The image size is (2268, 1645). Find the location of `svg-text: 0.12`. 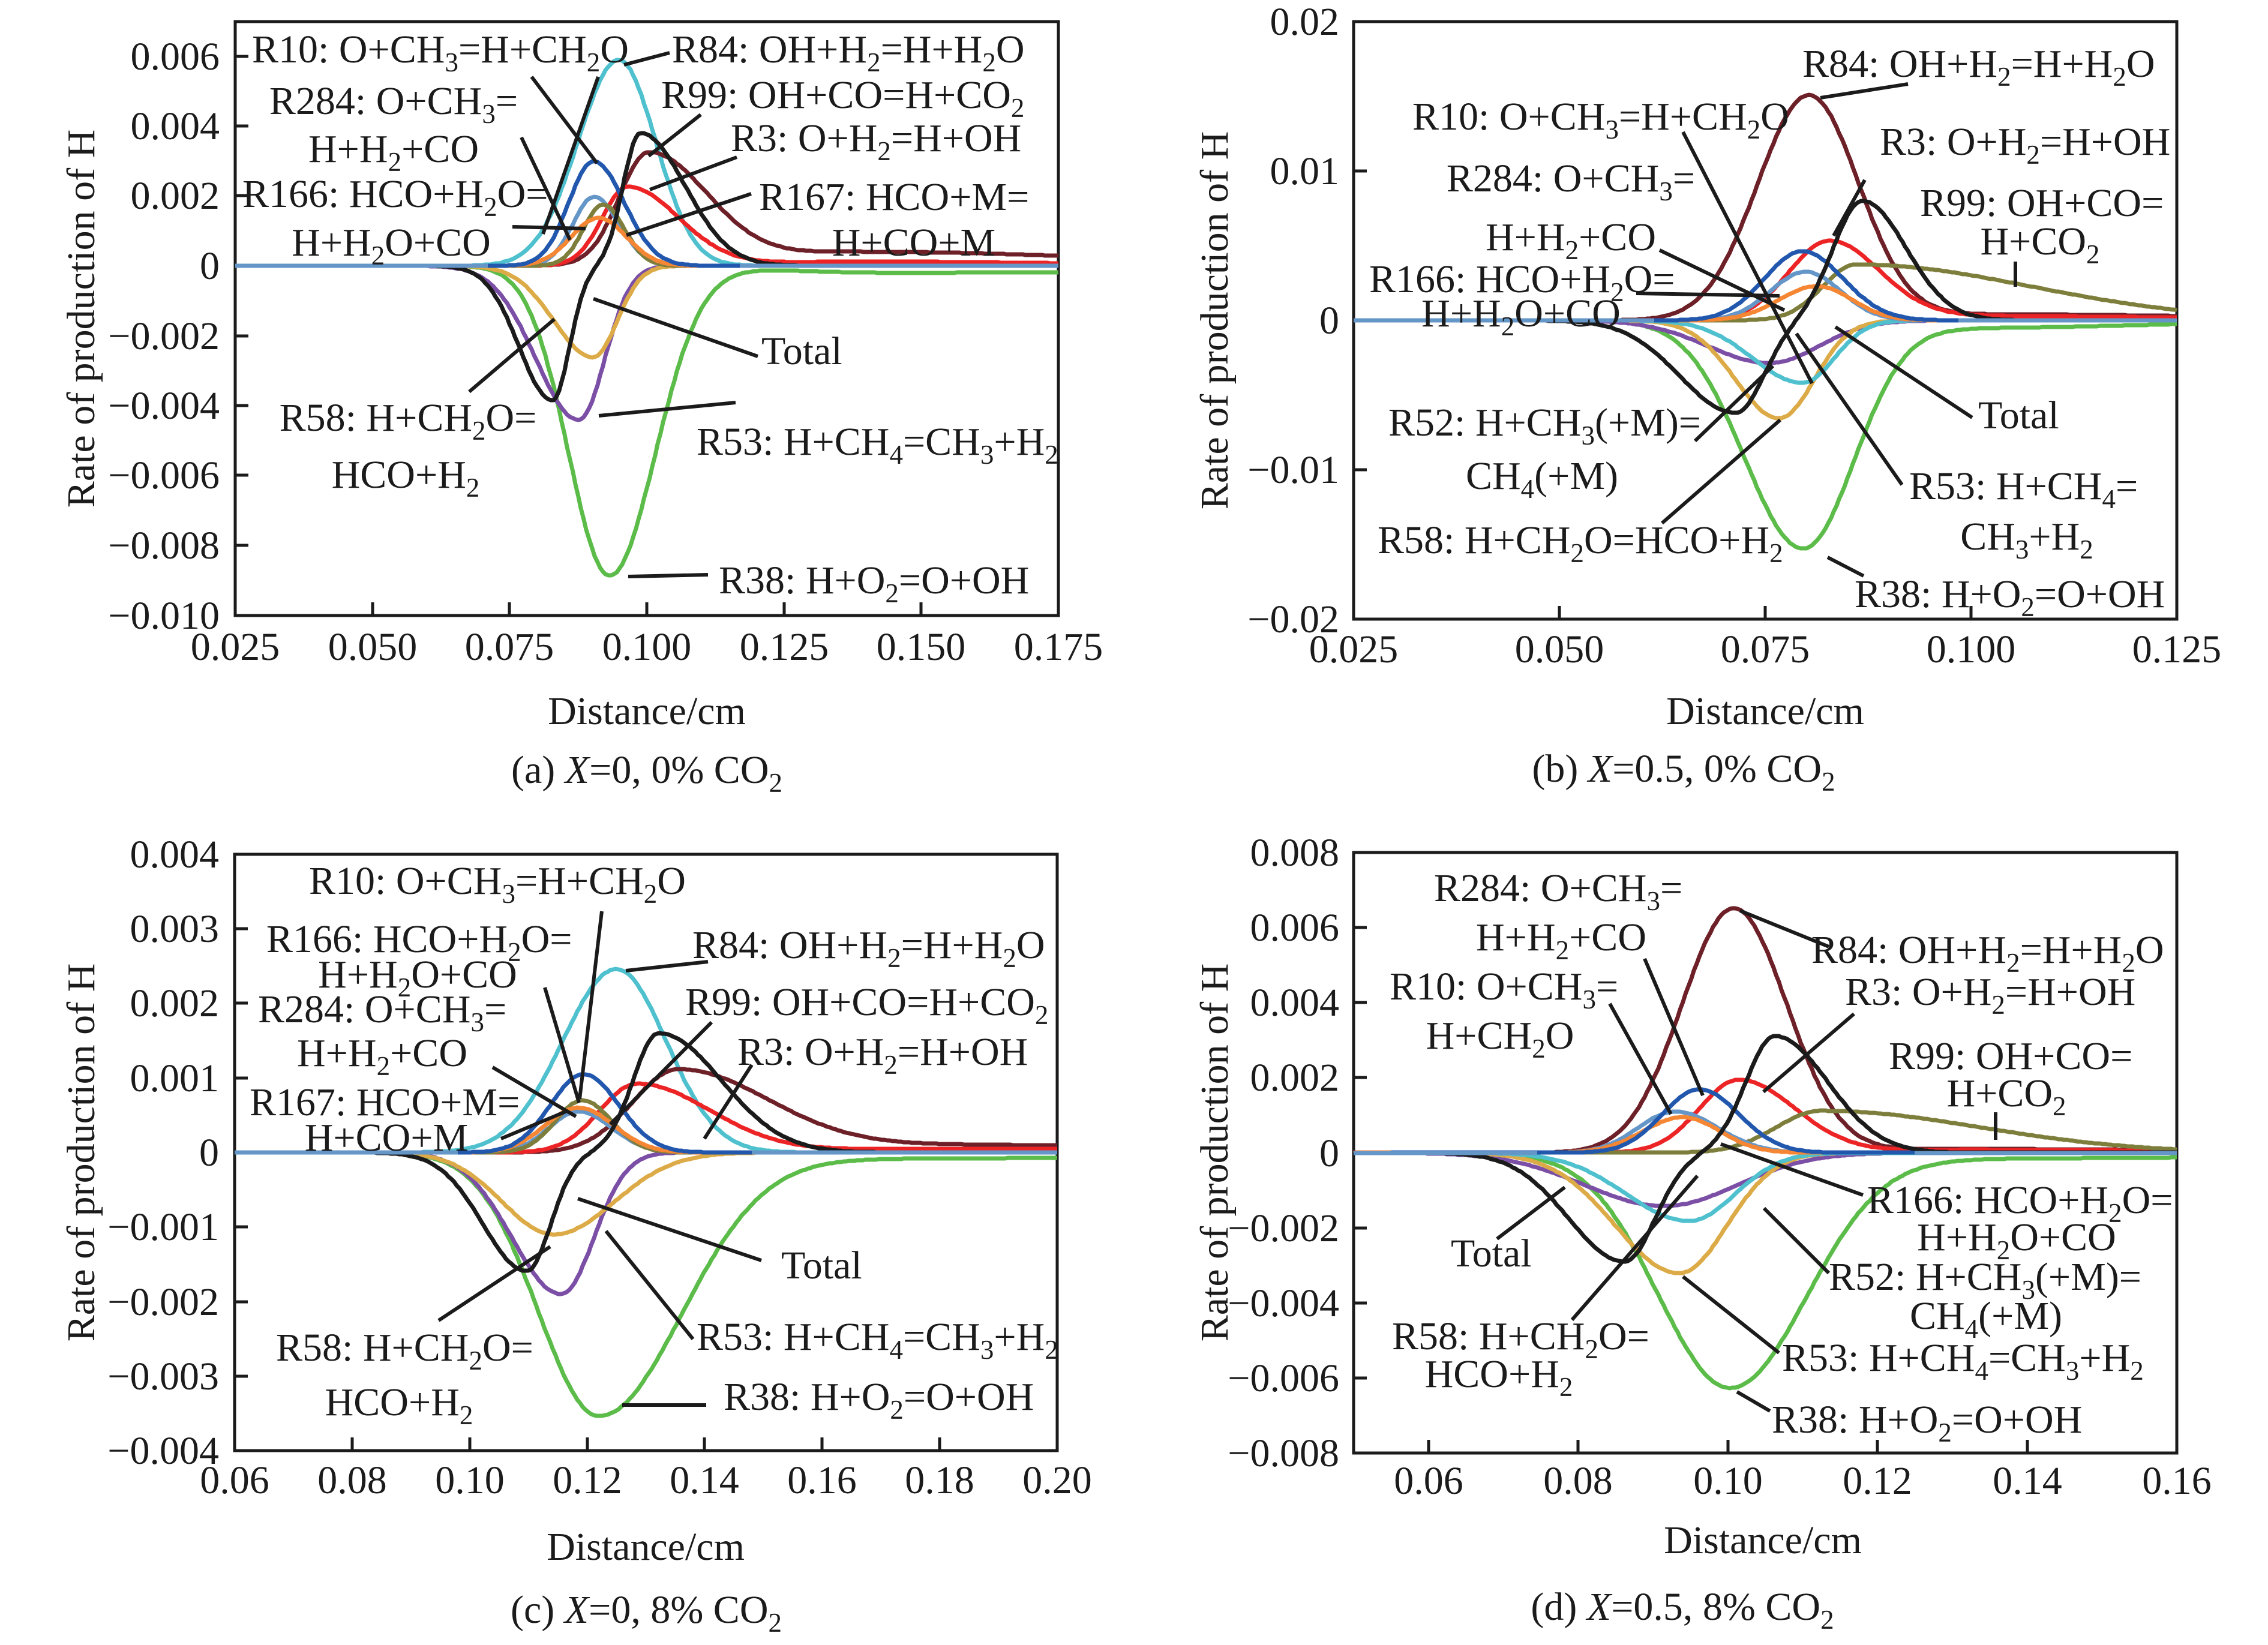

svg-text: 0.12 is located at coordinates (587, 1480).